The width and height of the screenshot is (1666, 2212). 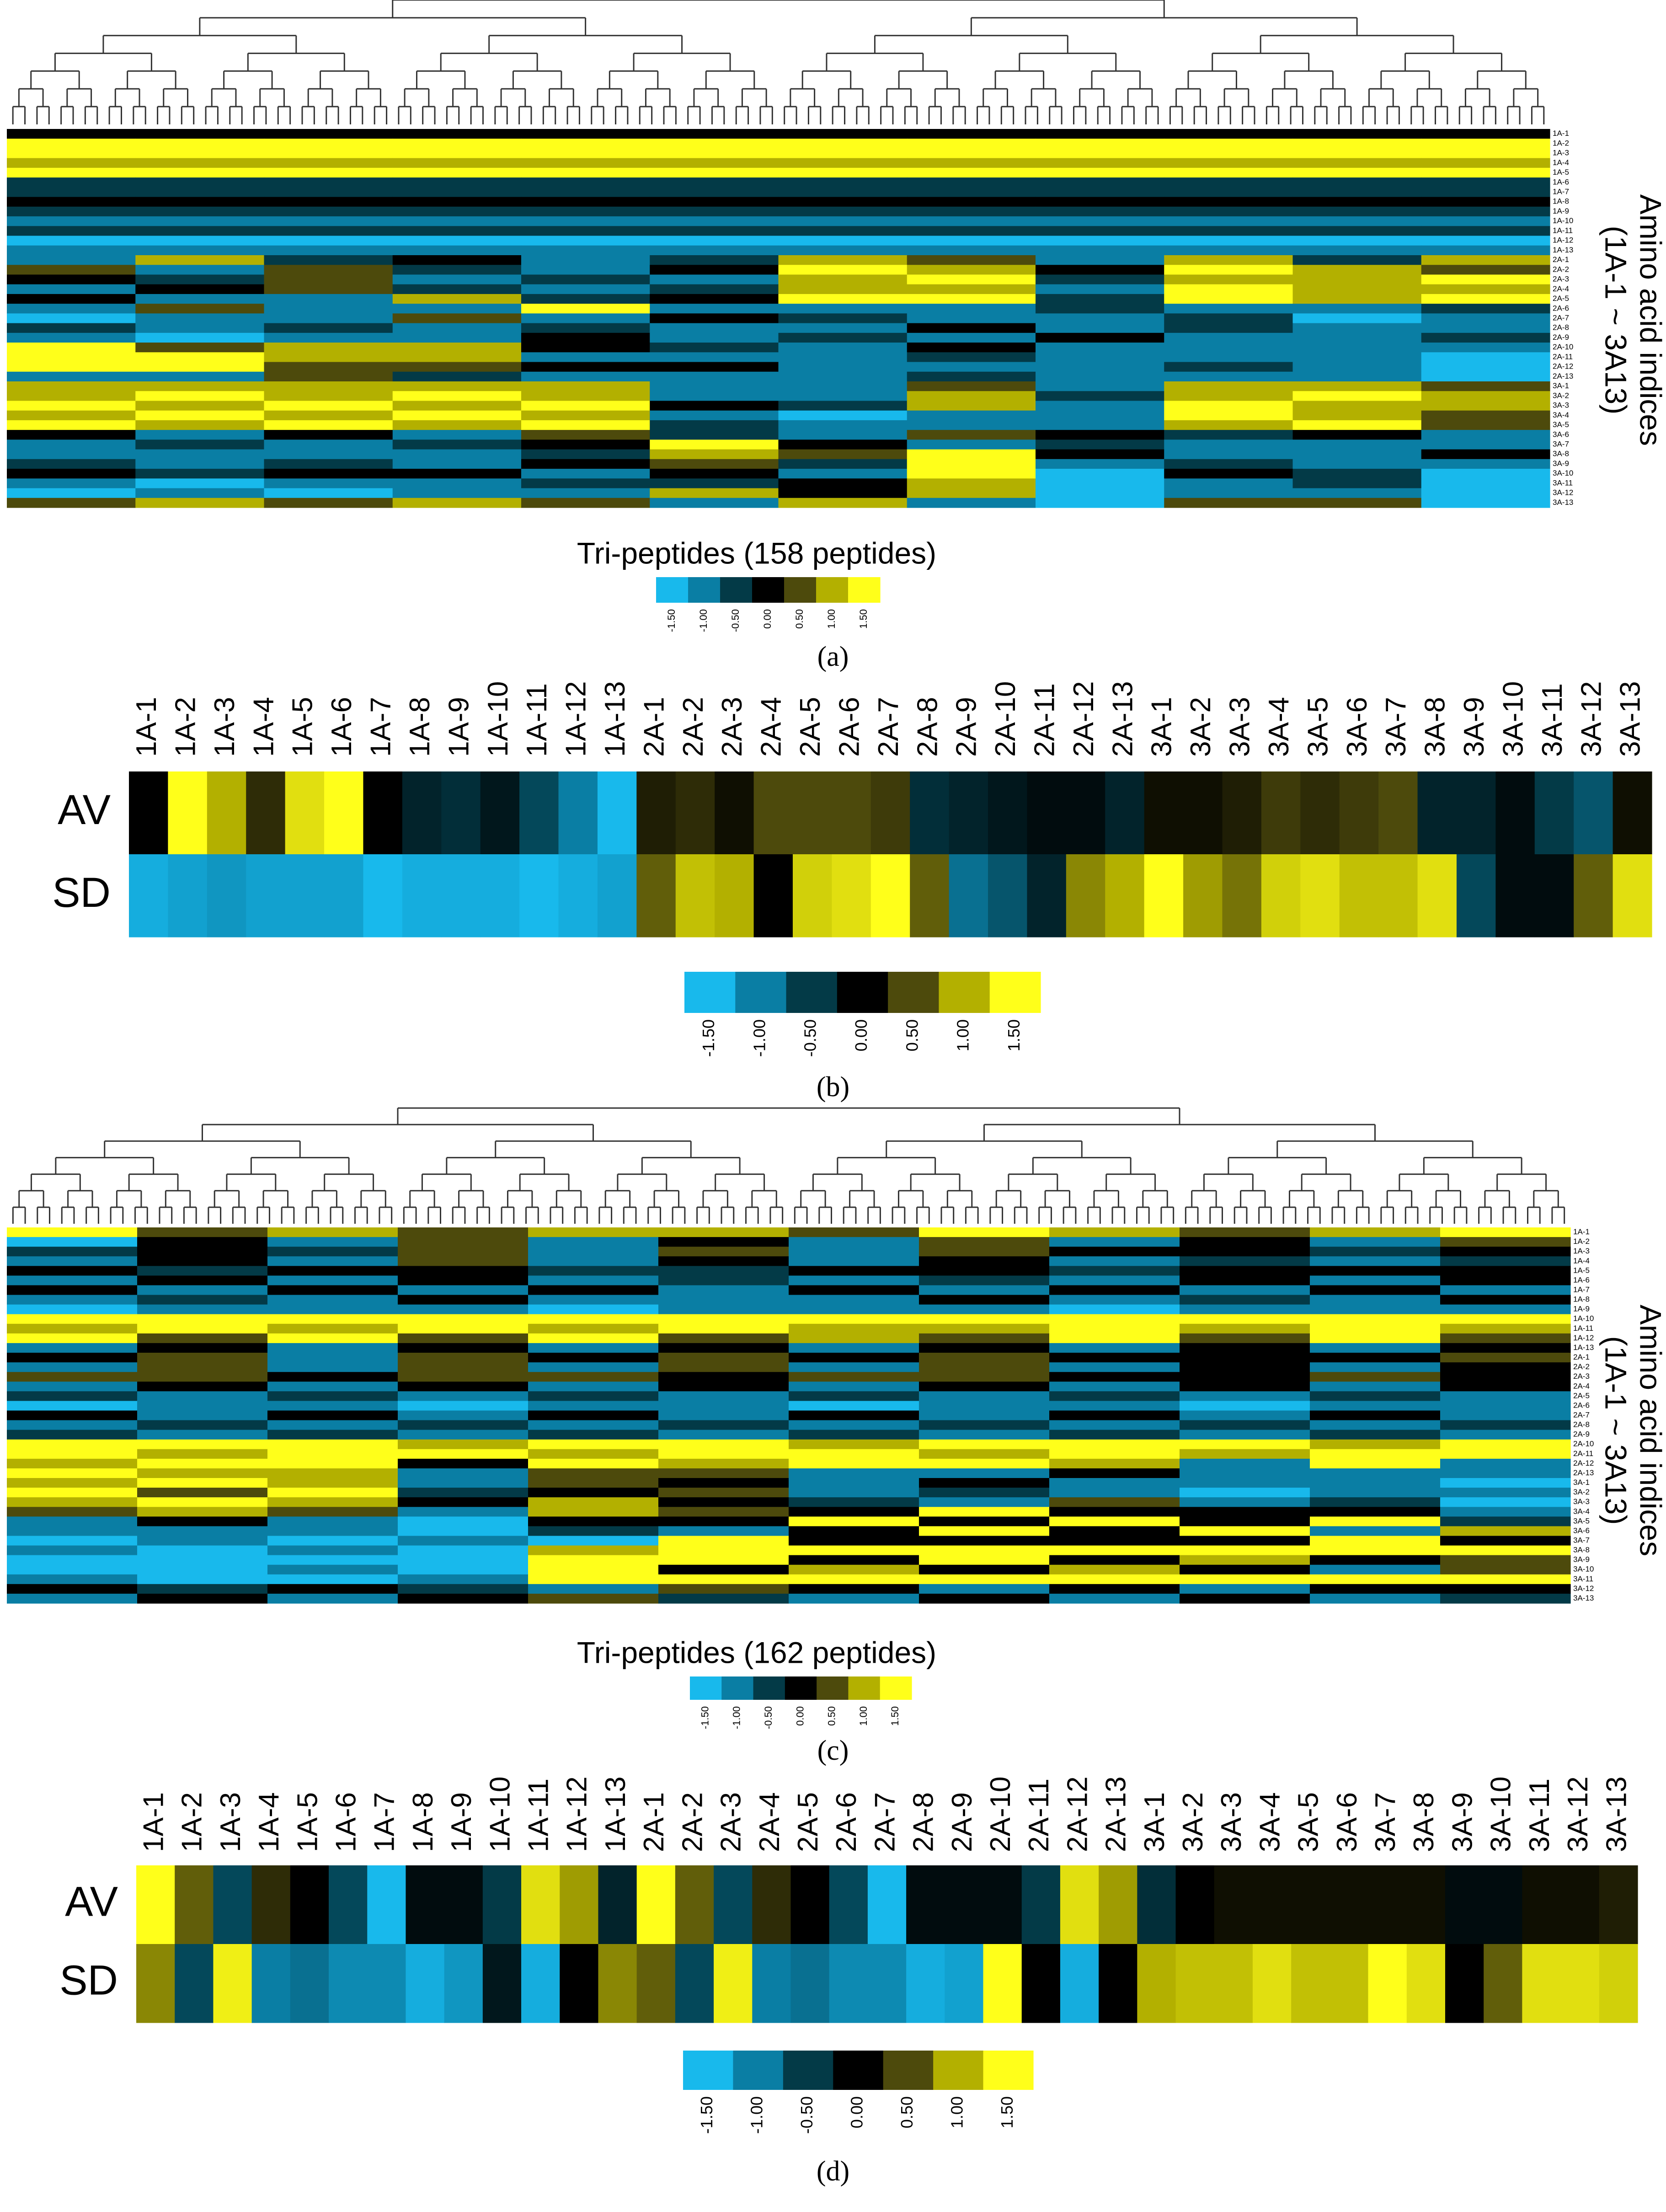 I want to click on row-label: 3A-3, so click(x=1561, y=406).